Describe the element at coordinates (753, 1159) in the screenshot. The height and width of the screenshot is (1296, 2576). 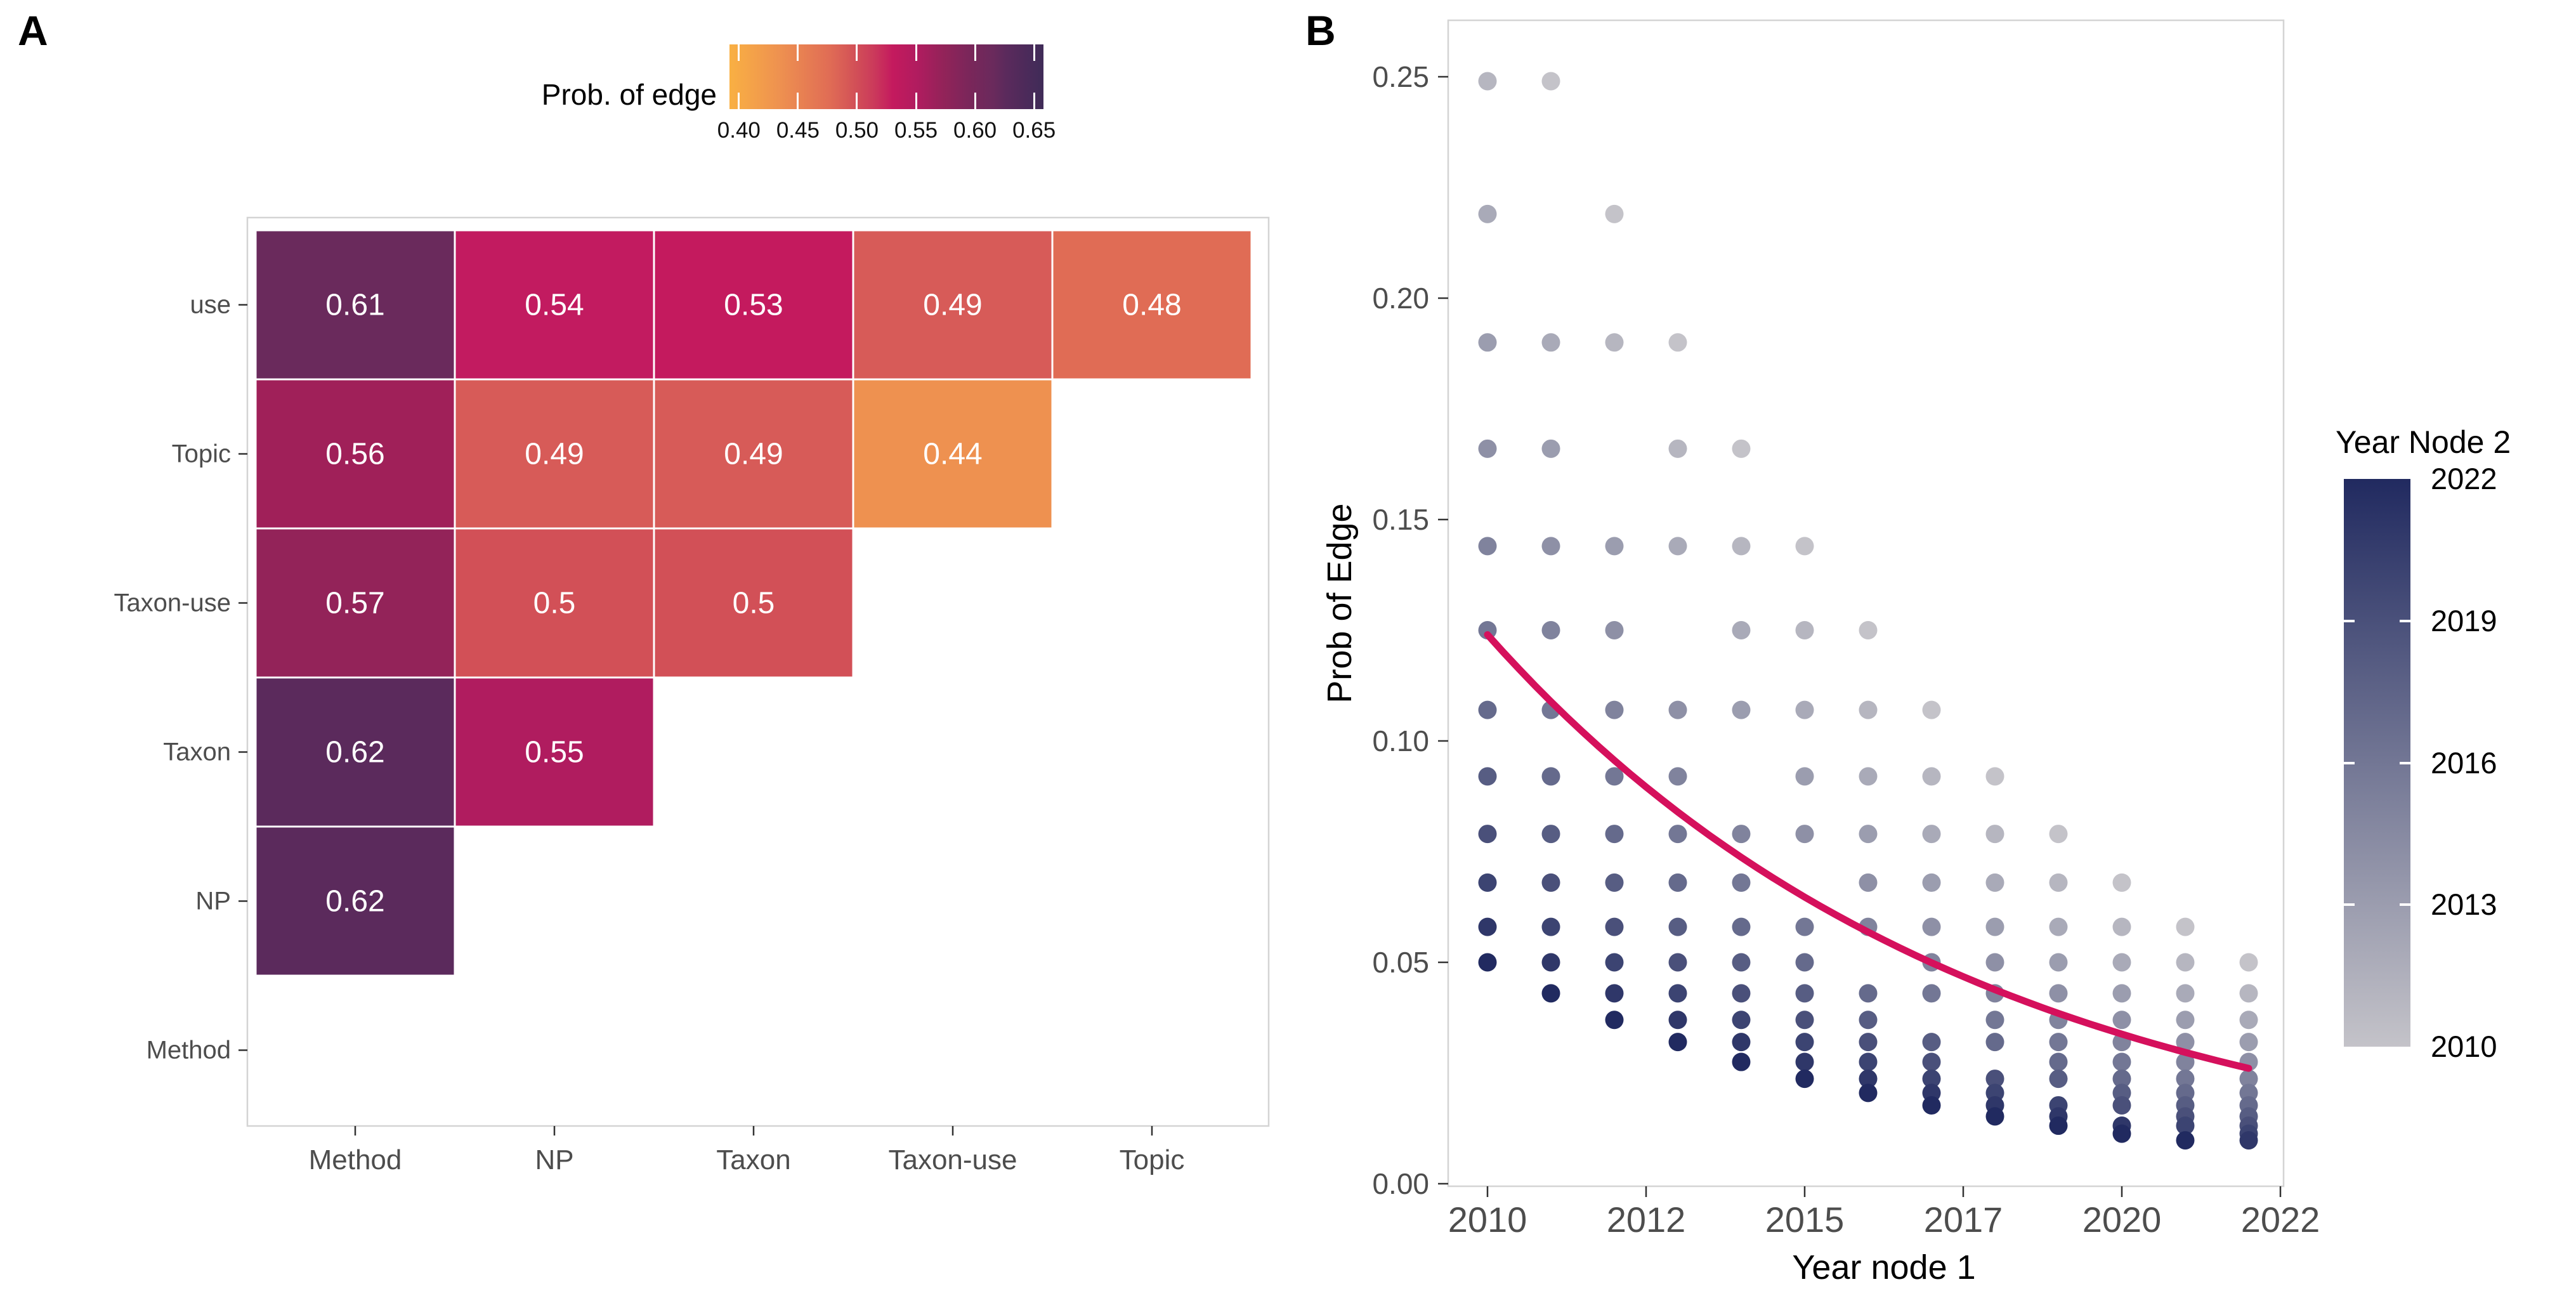
I see `heatmap-x-tick-label: Taxon` at that location.